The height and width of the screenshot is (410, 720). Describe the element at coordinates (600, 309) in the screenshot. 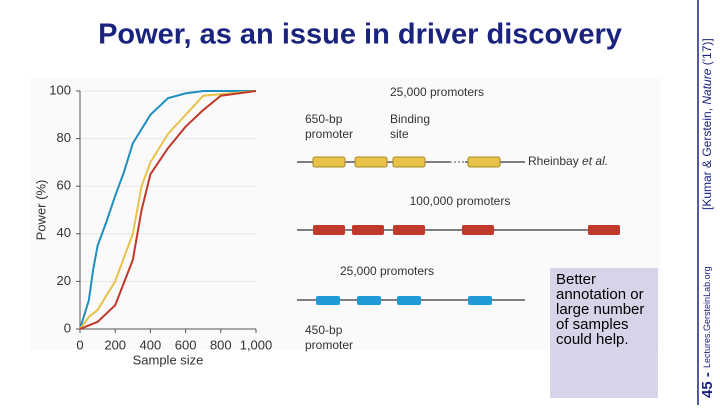

I see `note-line: large number` at that location.